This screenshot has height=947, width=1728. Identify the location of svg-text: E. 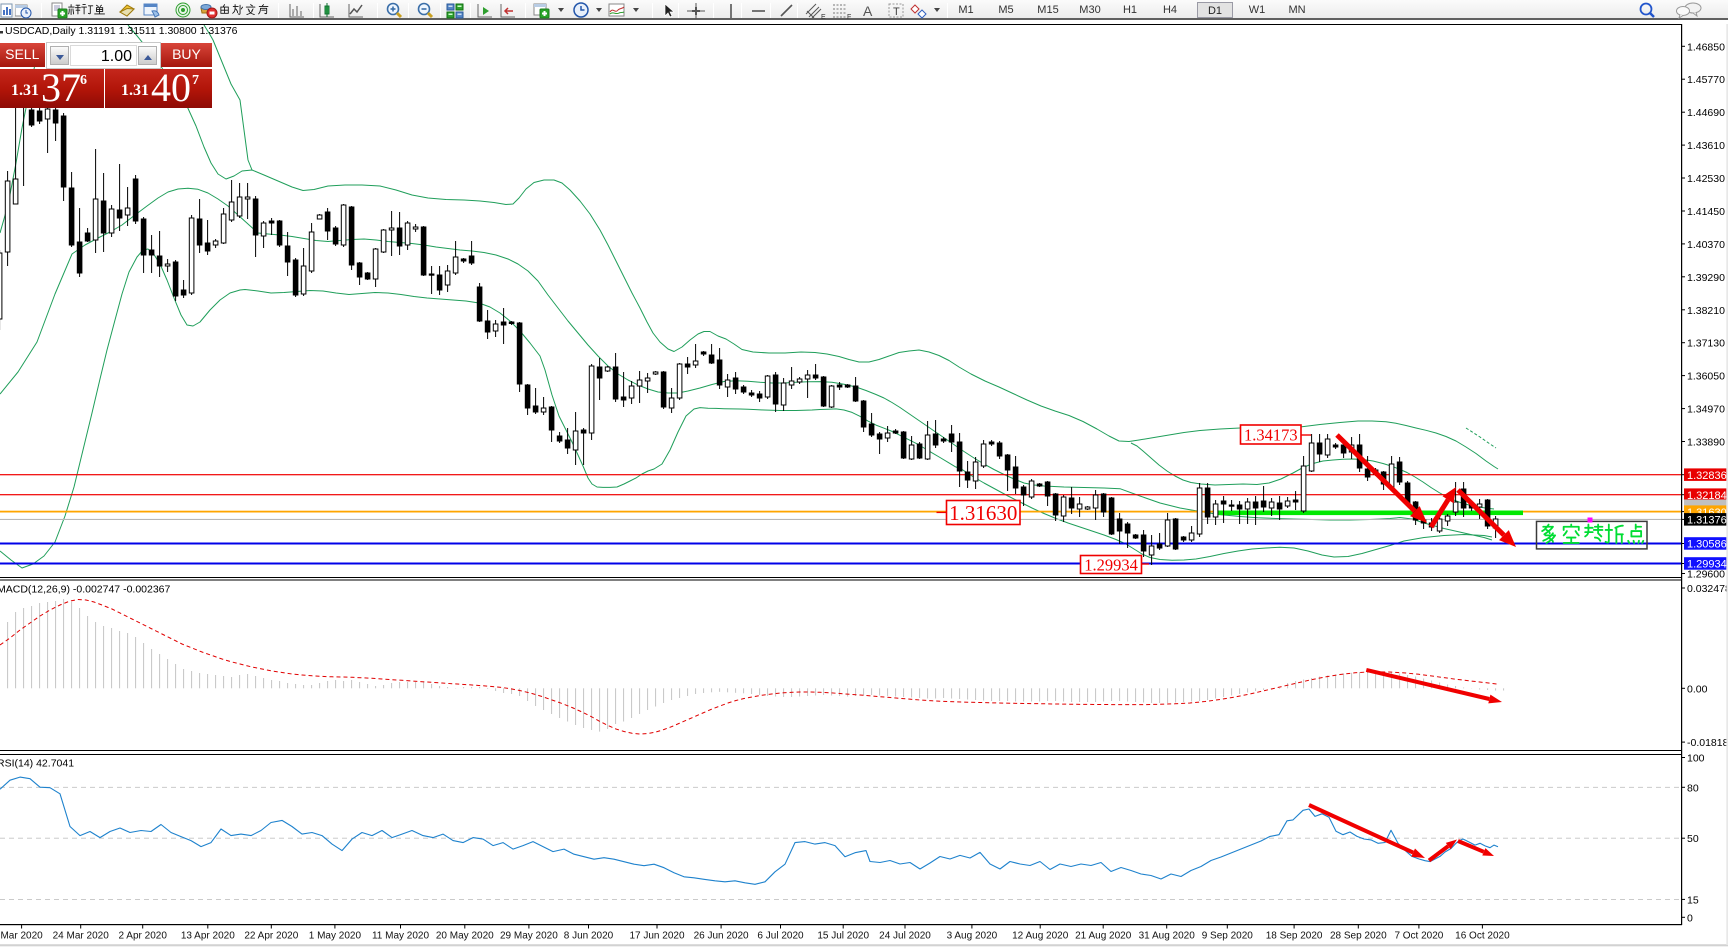
(823, 17).